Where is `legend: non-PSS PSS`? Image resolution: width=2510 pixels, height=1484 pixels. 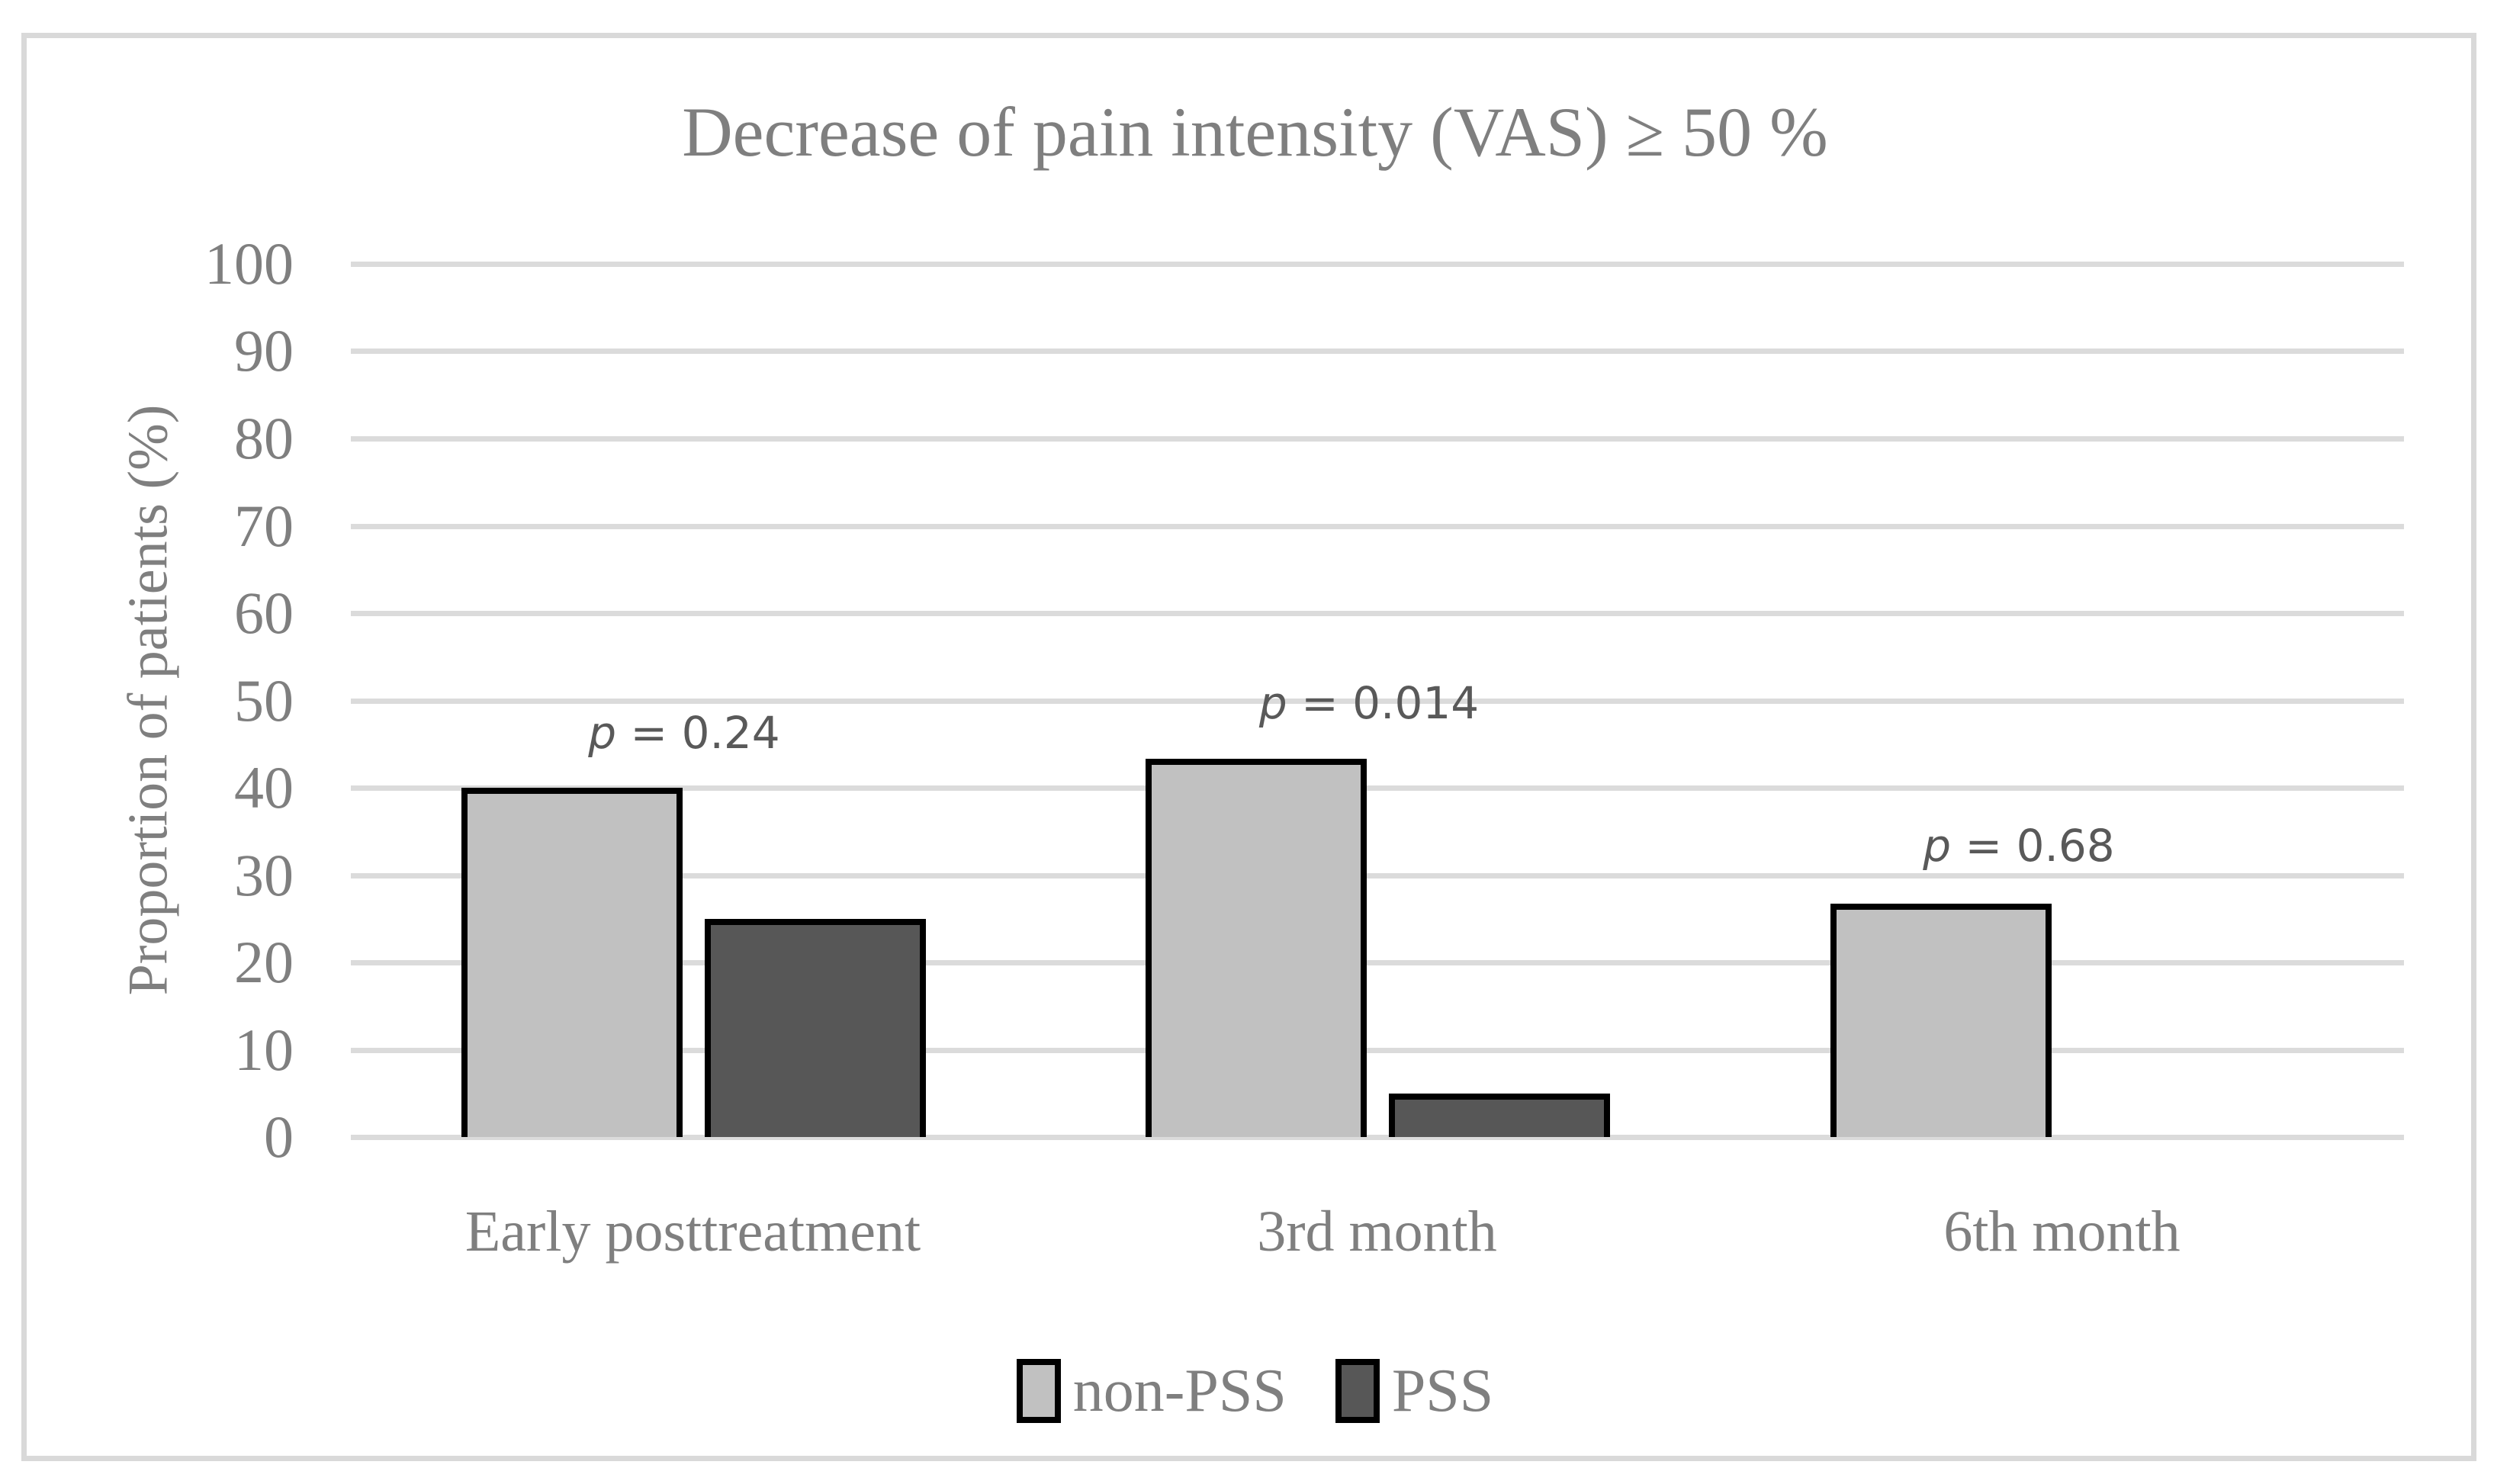
legend: non-PSS PSS is located at coordinates (1255, 1391).